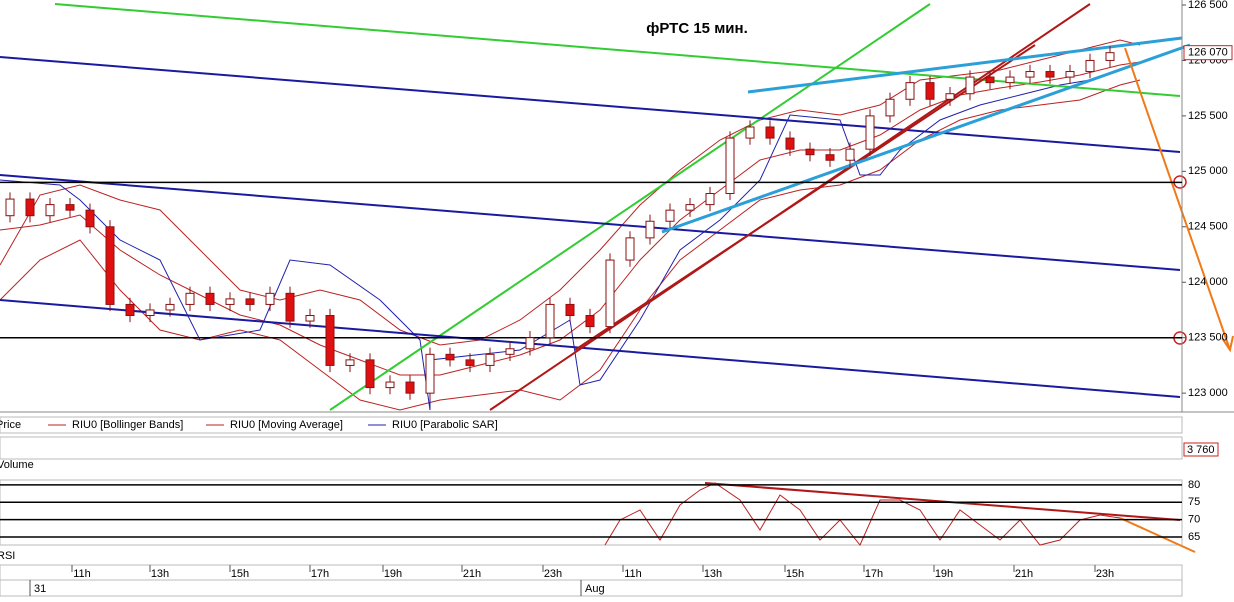 This screenshot has height=602, width=1234. Describe the element at coordinates (591, 425) in the screenshot. I see `legend-box` at that location.